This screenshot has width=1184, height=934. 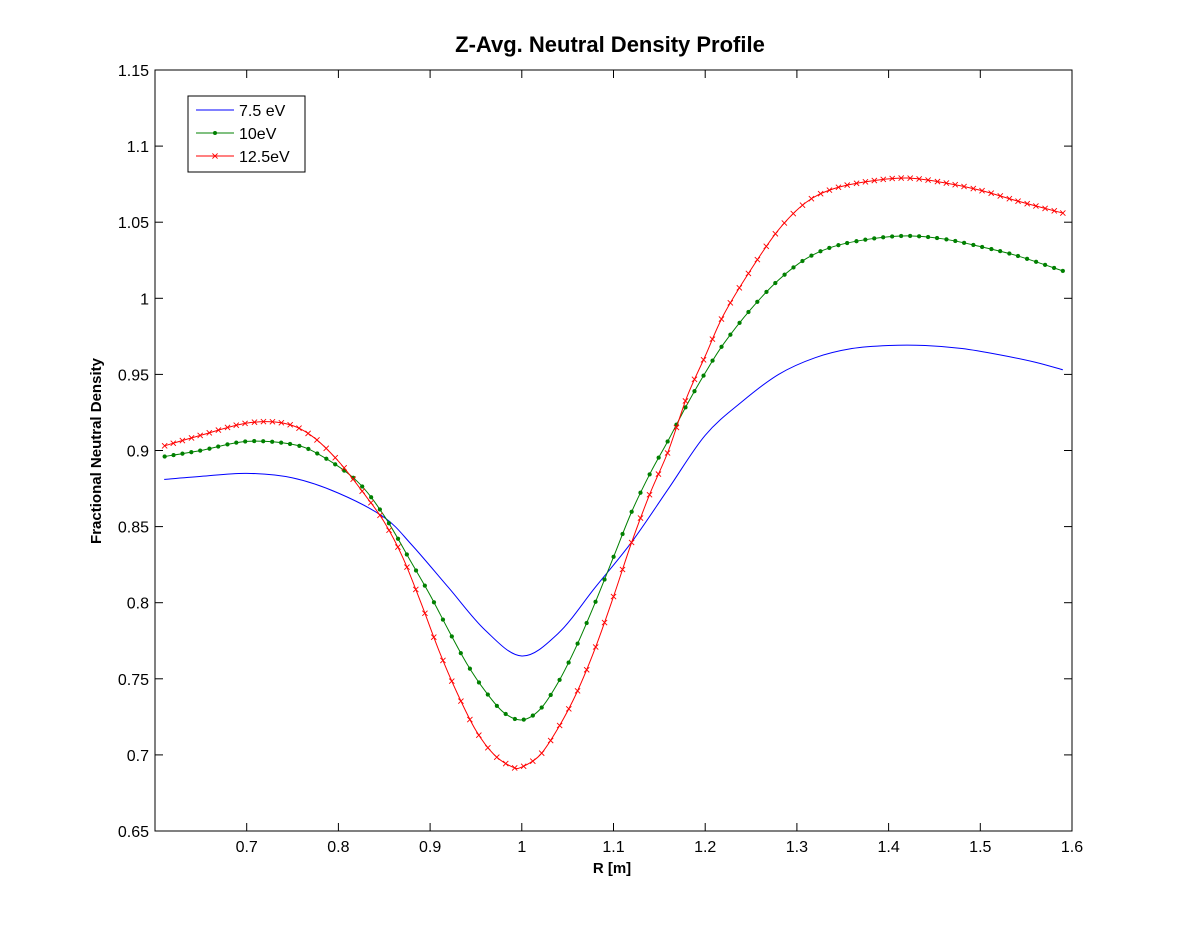 I want to click on legend-entry: 12.5eV, so click(x=243, y=157).